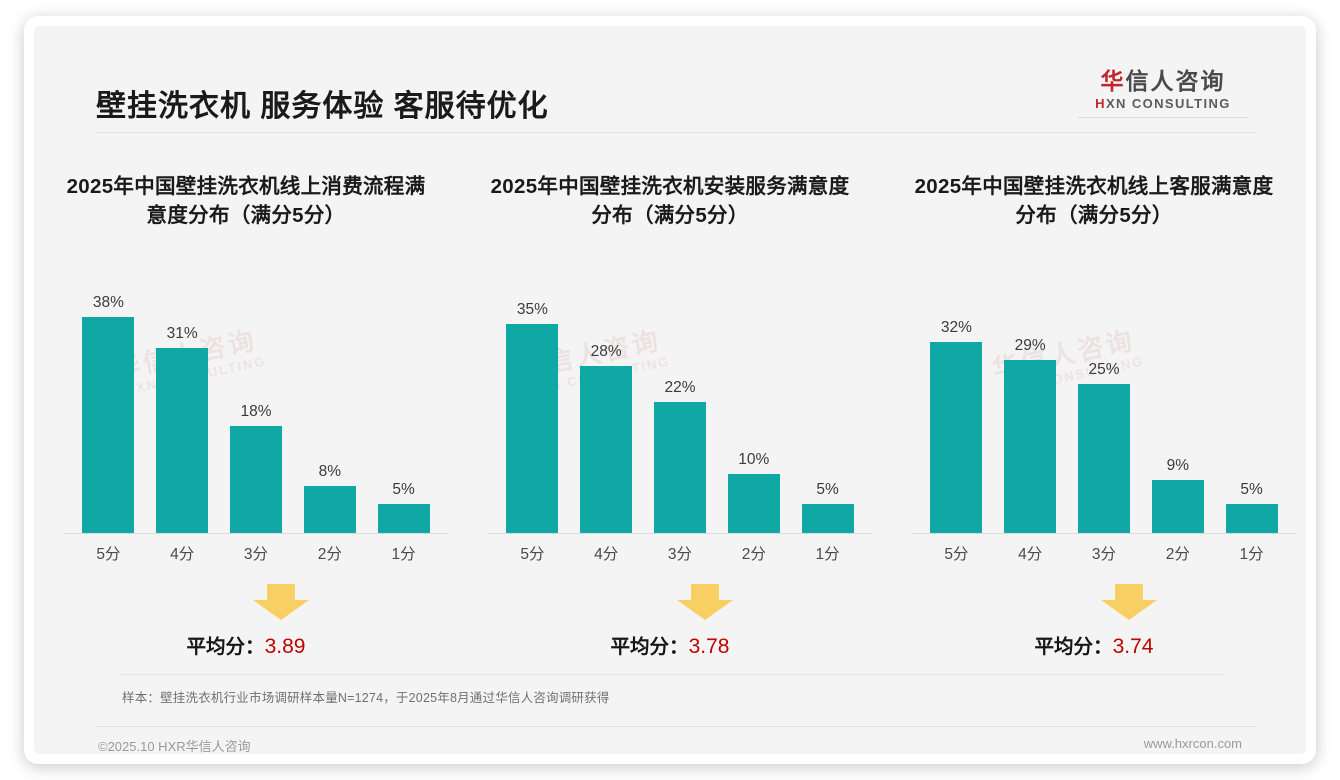  I want to click on logo-chinese-highlight: 华, so click(1113, 81).